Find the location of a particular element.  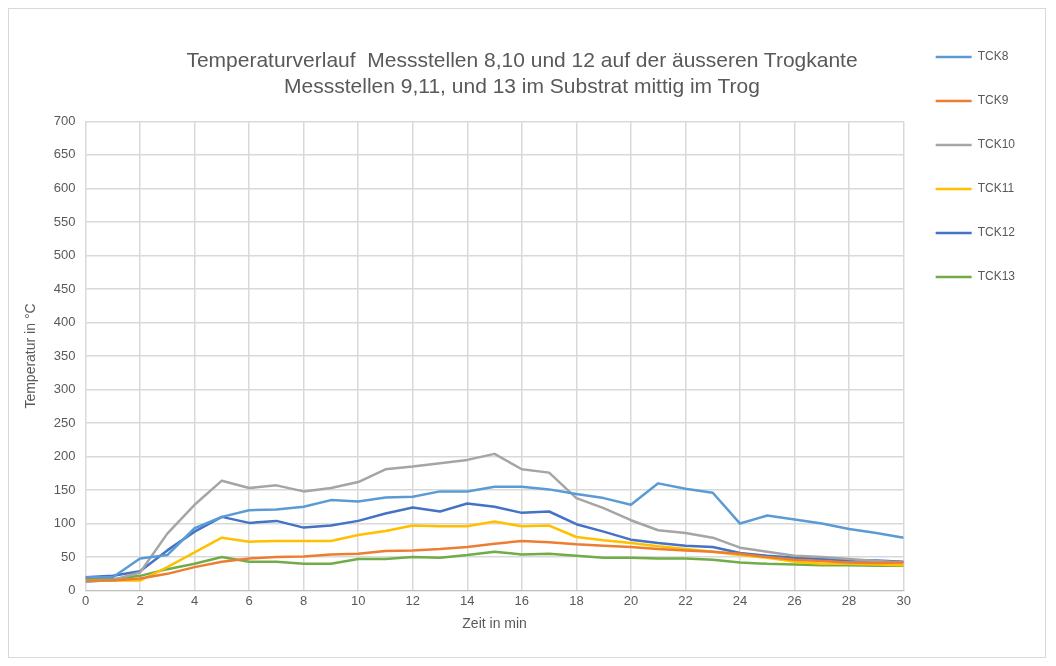

y-tick-label: 500 is located at coordinates (64, 255).